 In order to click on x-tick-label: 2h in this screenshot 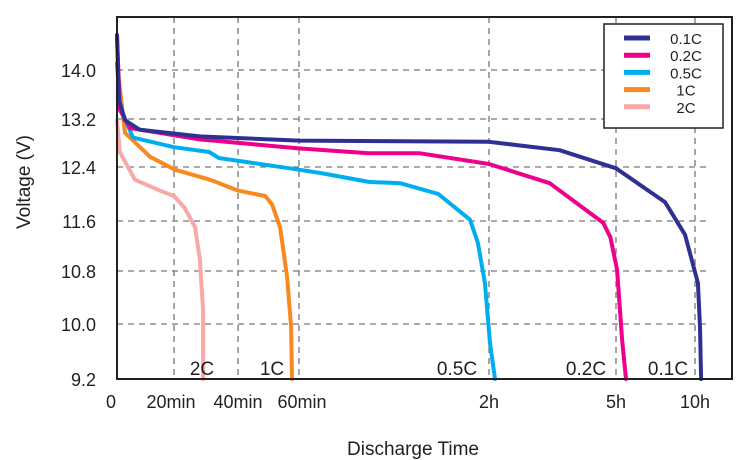, I will do `click(489, 402)`.